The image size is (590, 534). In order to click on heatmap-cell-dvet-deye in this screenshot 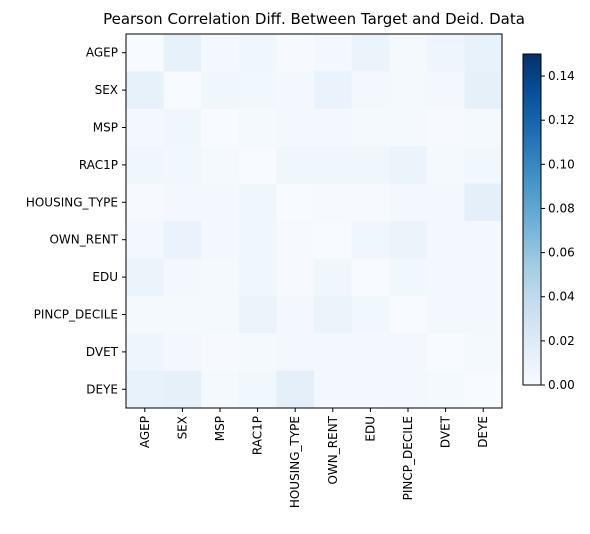, I will do `click(483, 352)`.